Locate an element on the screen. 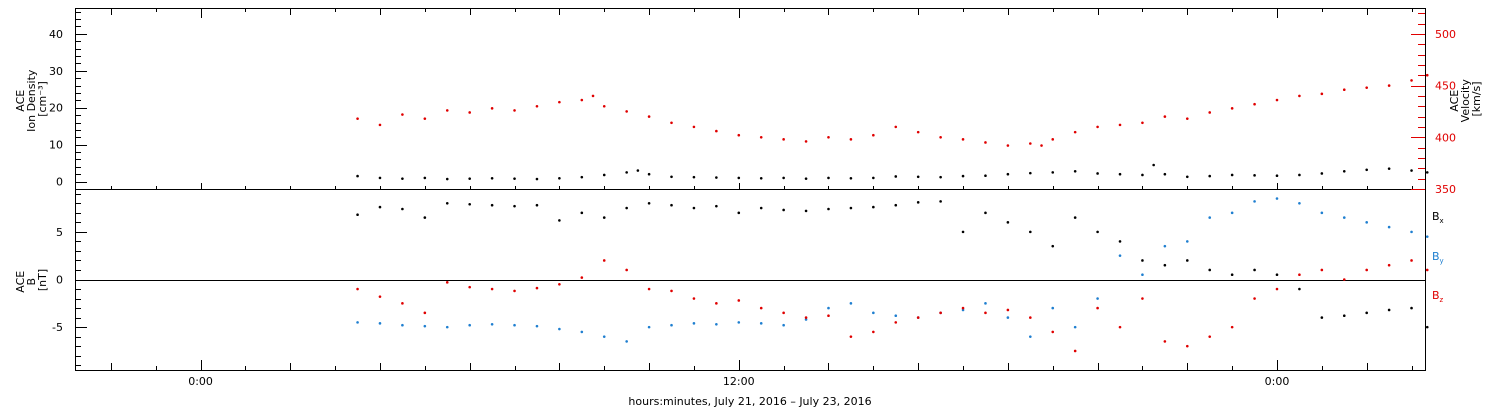 The height and width of the screenshot is (410, 1500). bfield-tick-label: 0 is located at coordinates (59, 280).